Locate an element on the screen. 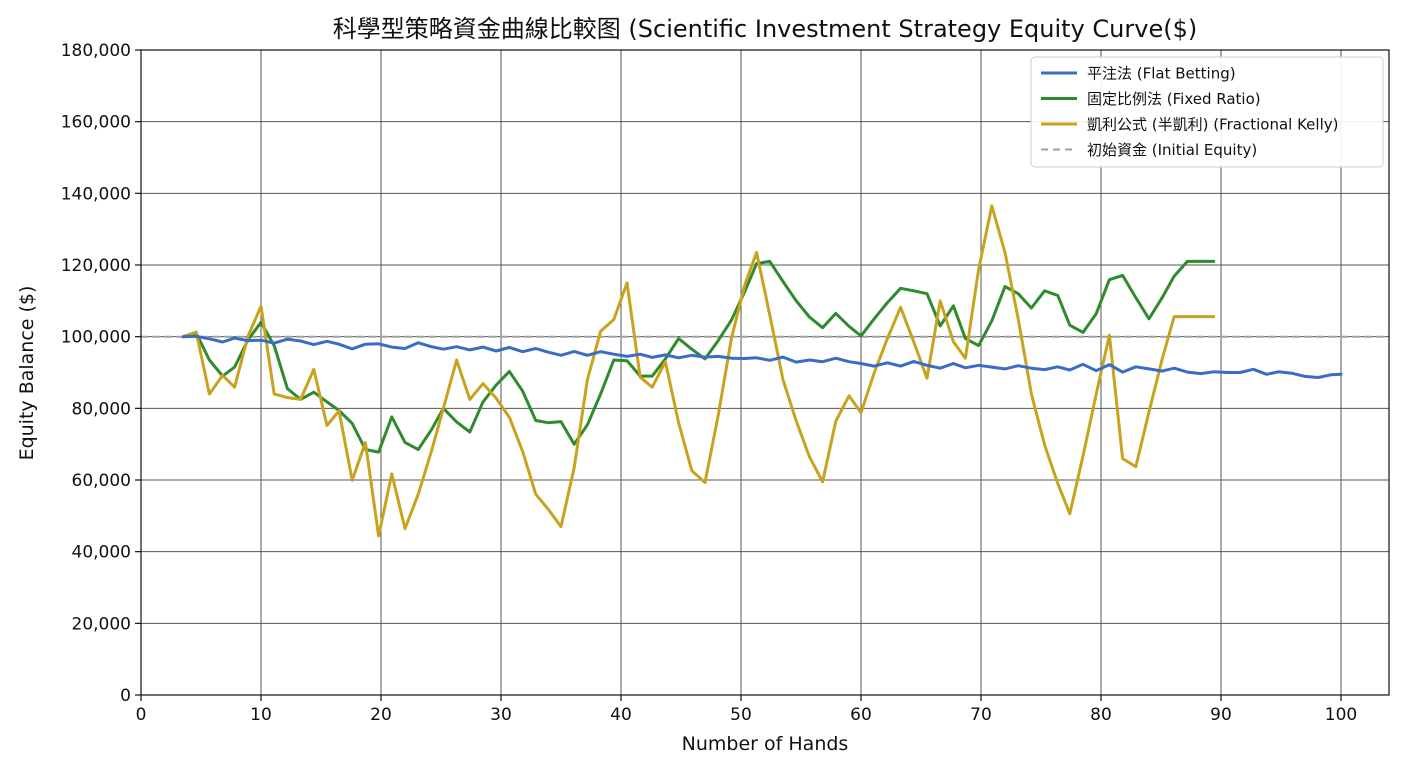  x-axis-ticks: 0 10 20 30 40 50 60 70 80 90 100 is located at coordinates (746, 710).